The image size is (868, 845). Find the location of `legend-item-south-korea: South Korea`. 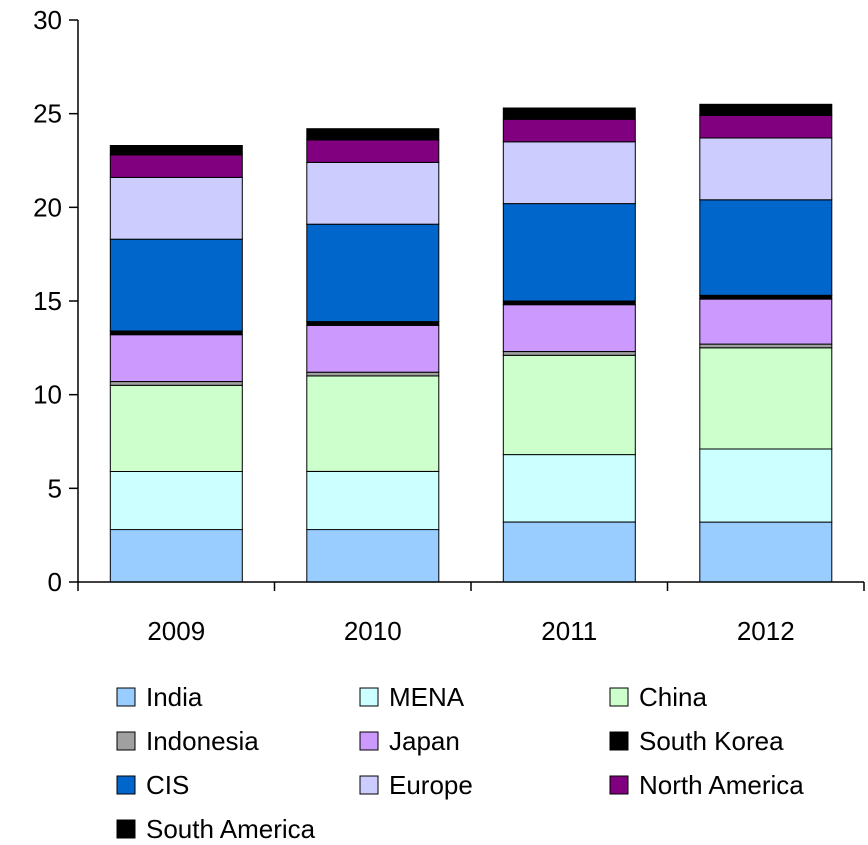

legend-item-south-korea: South Korea is located at coordinates (696, 741).